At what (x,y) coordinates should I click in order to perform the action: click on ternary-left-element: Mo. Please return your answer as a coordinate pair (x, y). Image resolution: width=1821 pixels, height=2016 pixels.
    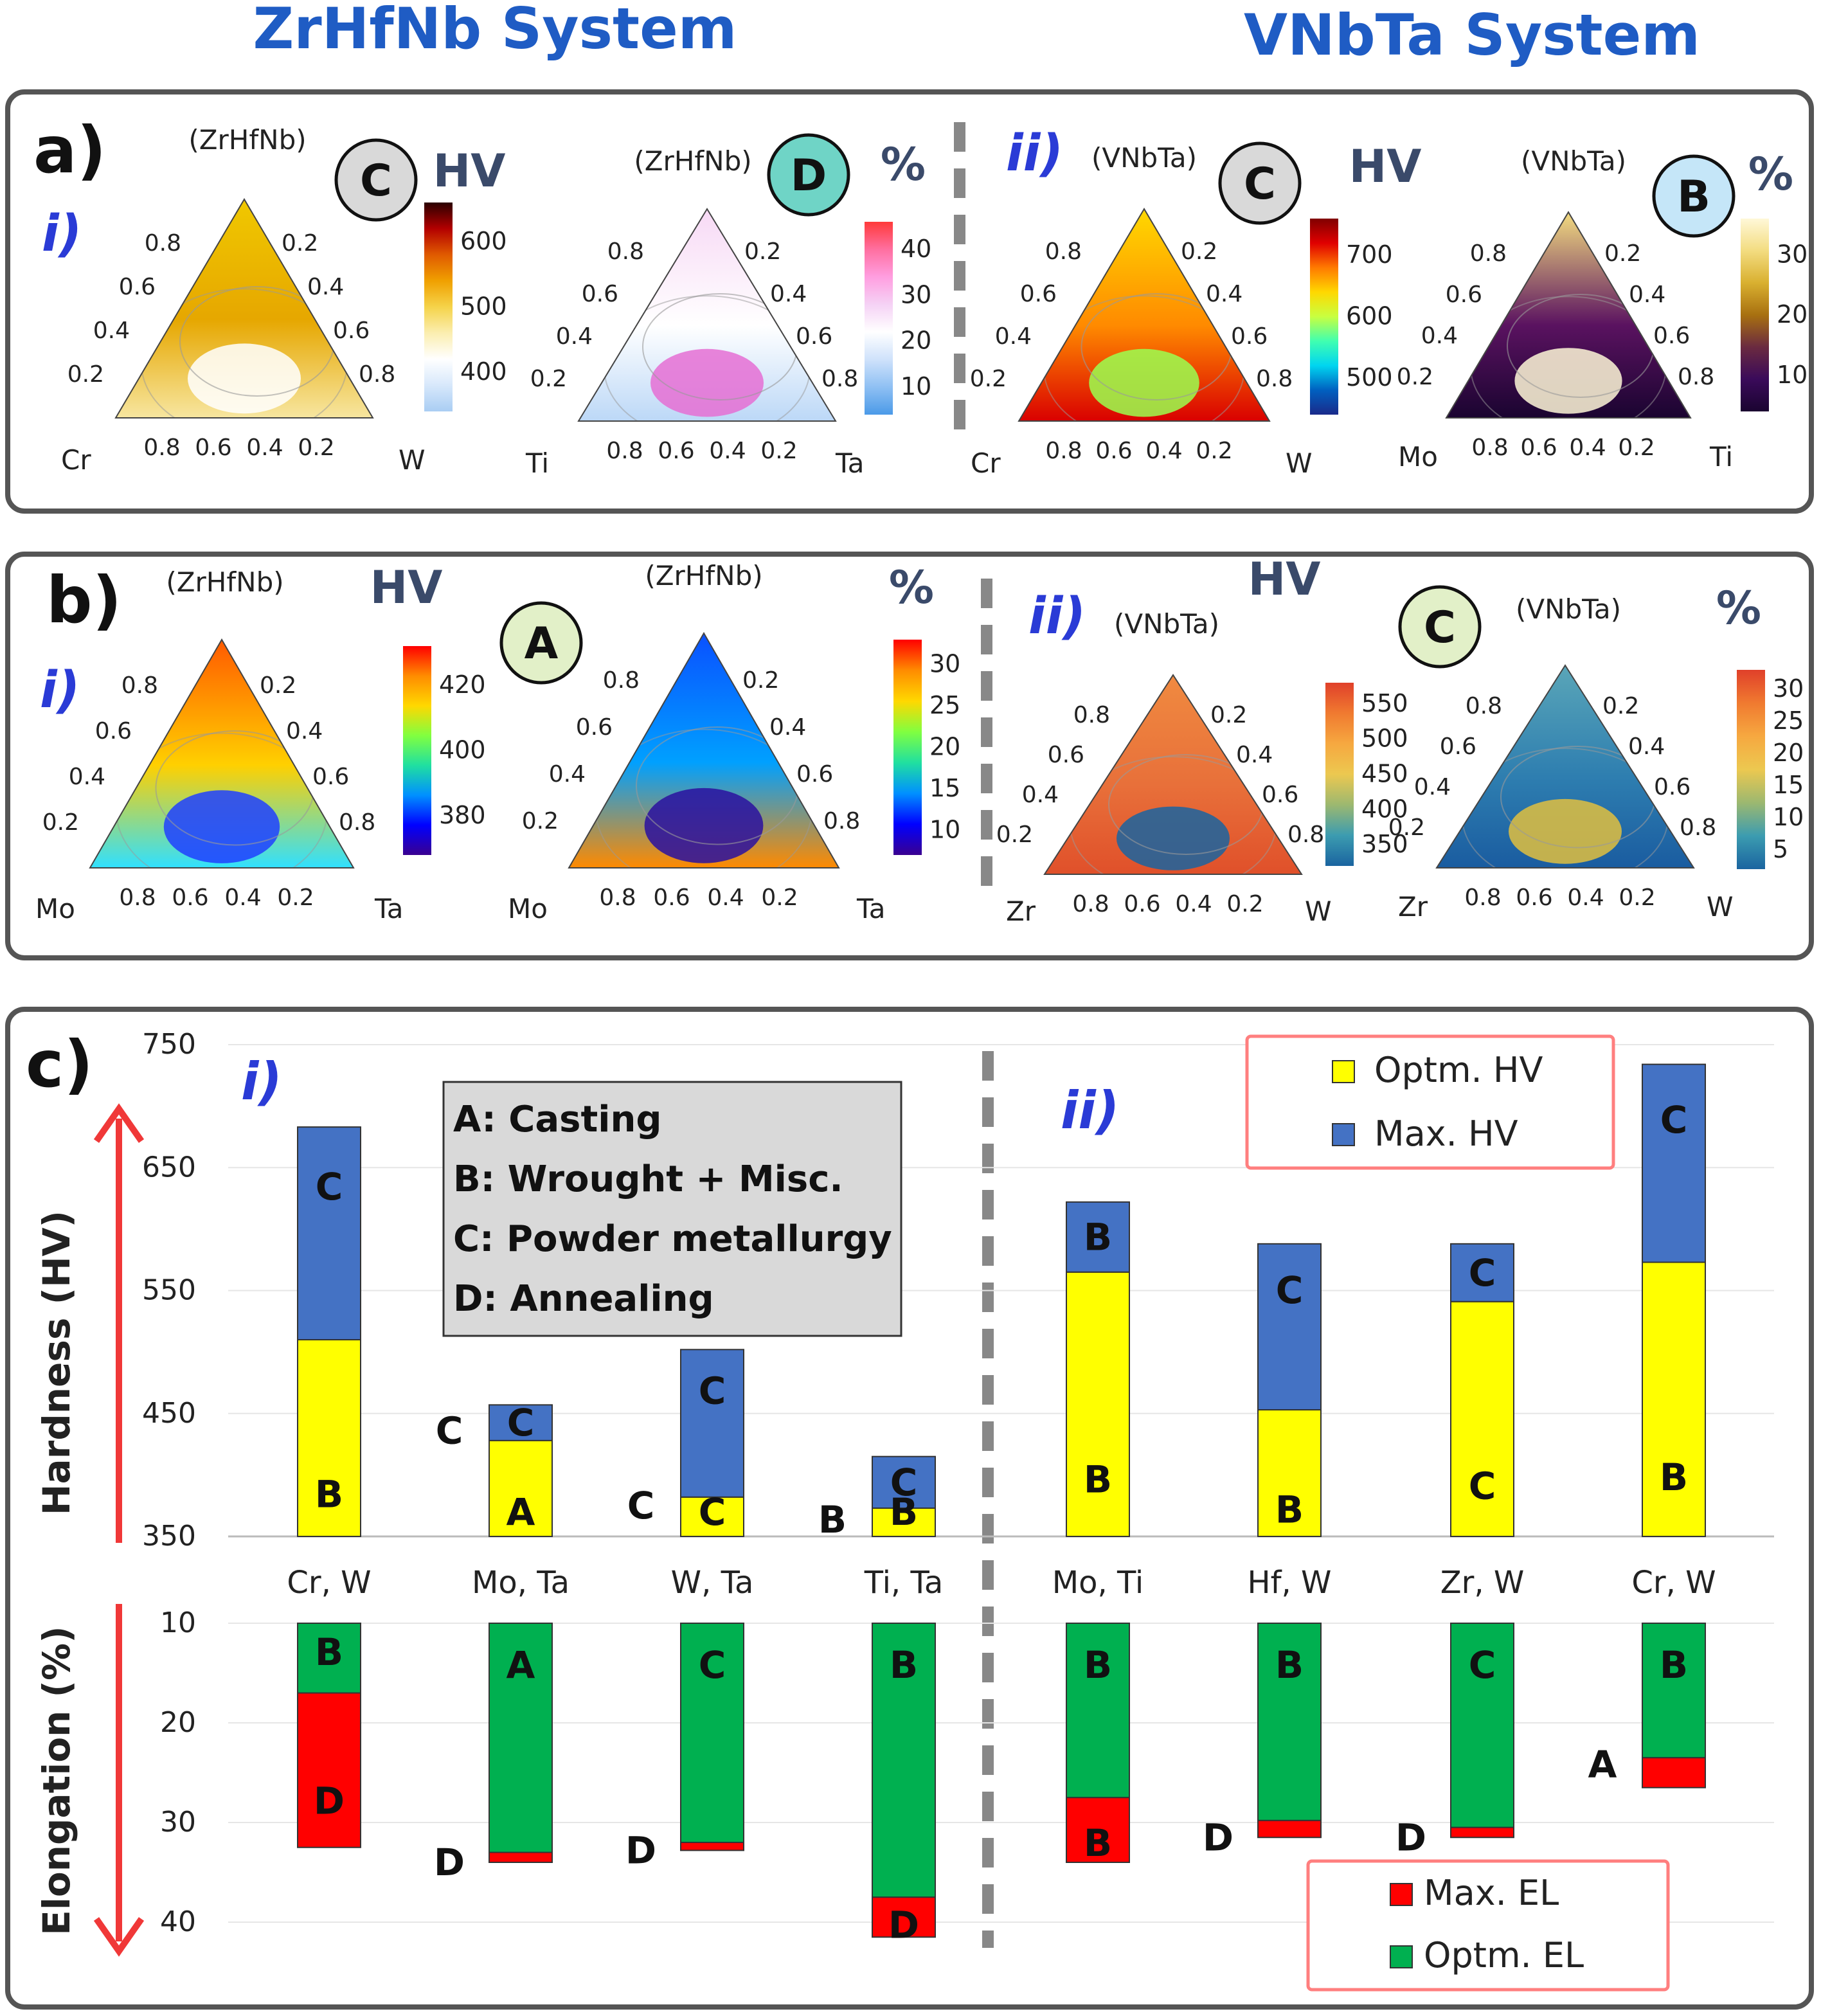
    Looking at the image, I should click on (528, 908).